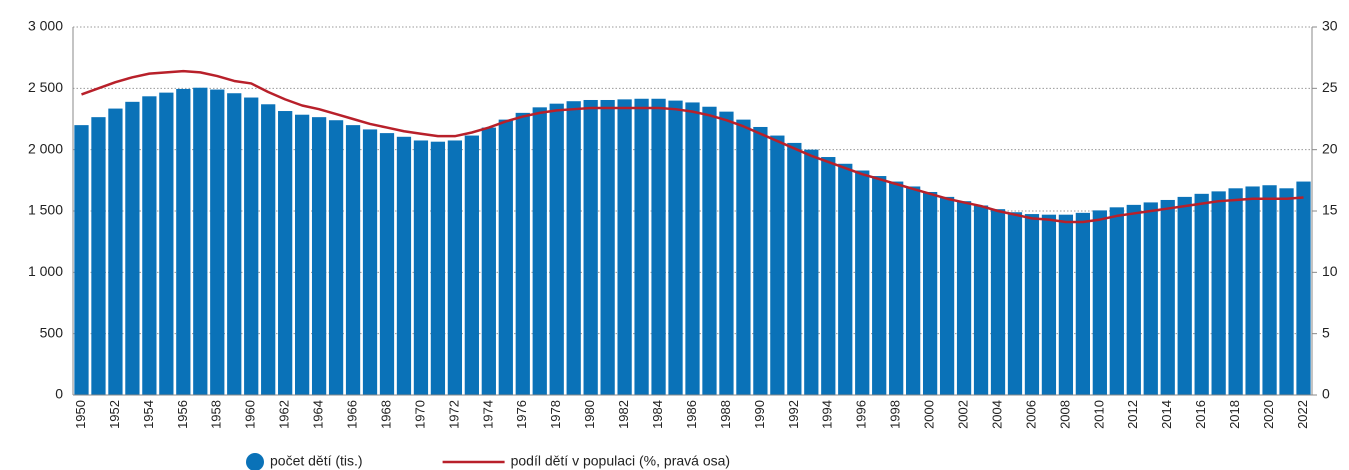 Image resolution: width=1349 pixels, height=470 pixels. What do you see at coordinates (691, 414) in the screenshot?
I see `x-tick-label: 1986` at bounding box center [691, 414].